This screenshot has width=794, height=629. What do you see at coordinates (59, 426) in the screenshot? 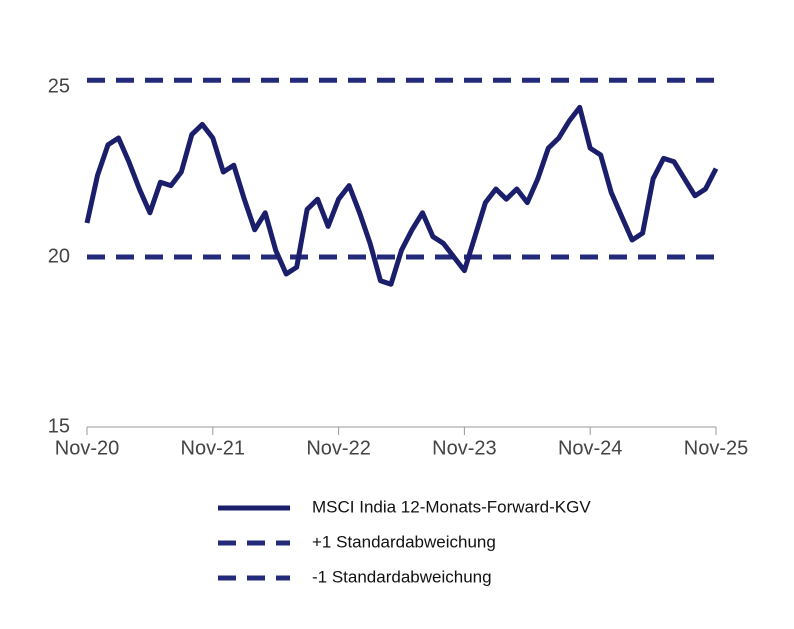
I see `y-tick-label: 15` at bounding box center [59, 426].